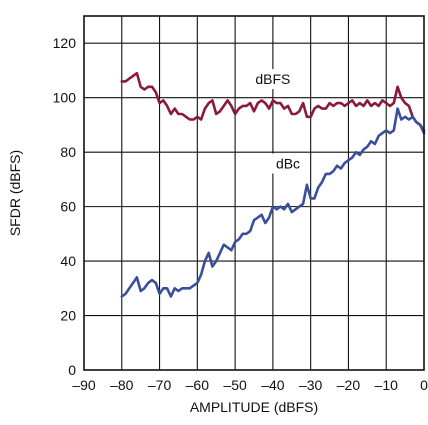  I want to click on x-tick-label: –20, so click(349, 385).